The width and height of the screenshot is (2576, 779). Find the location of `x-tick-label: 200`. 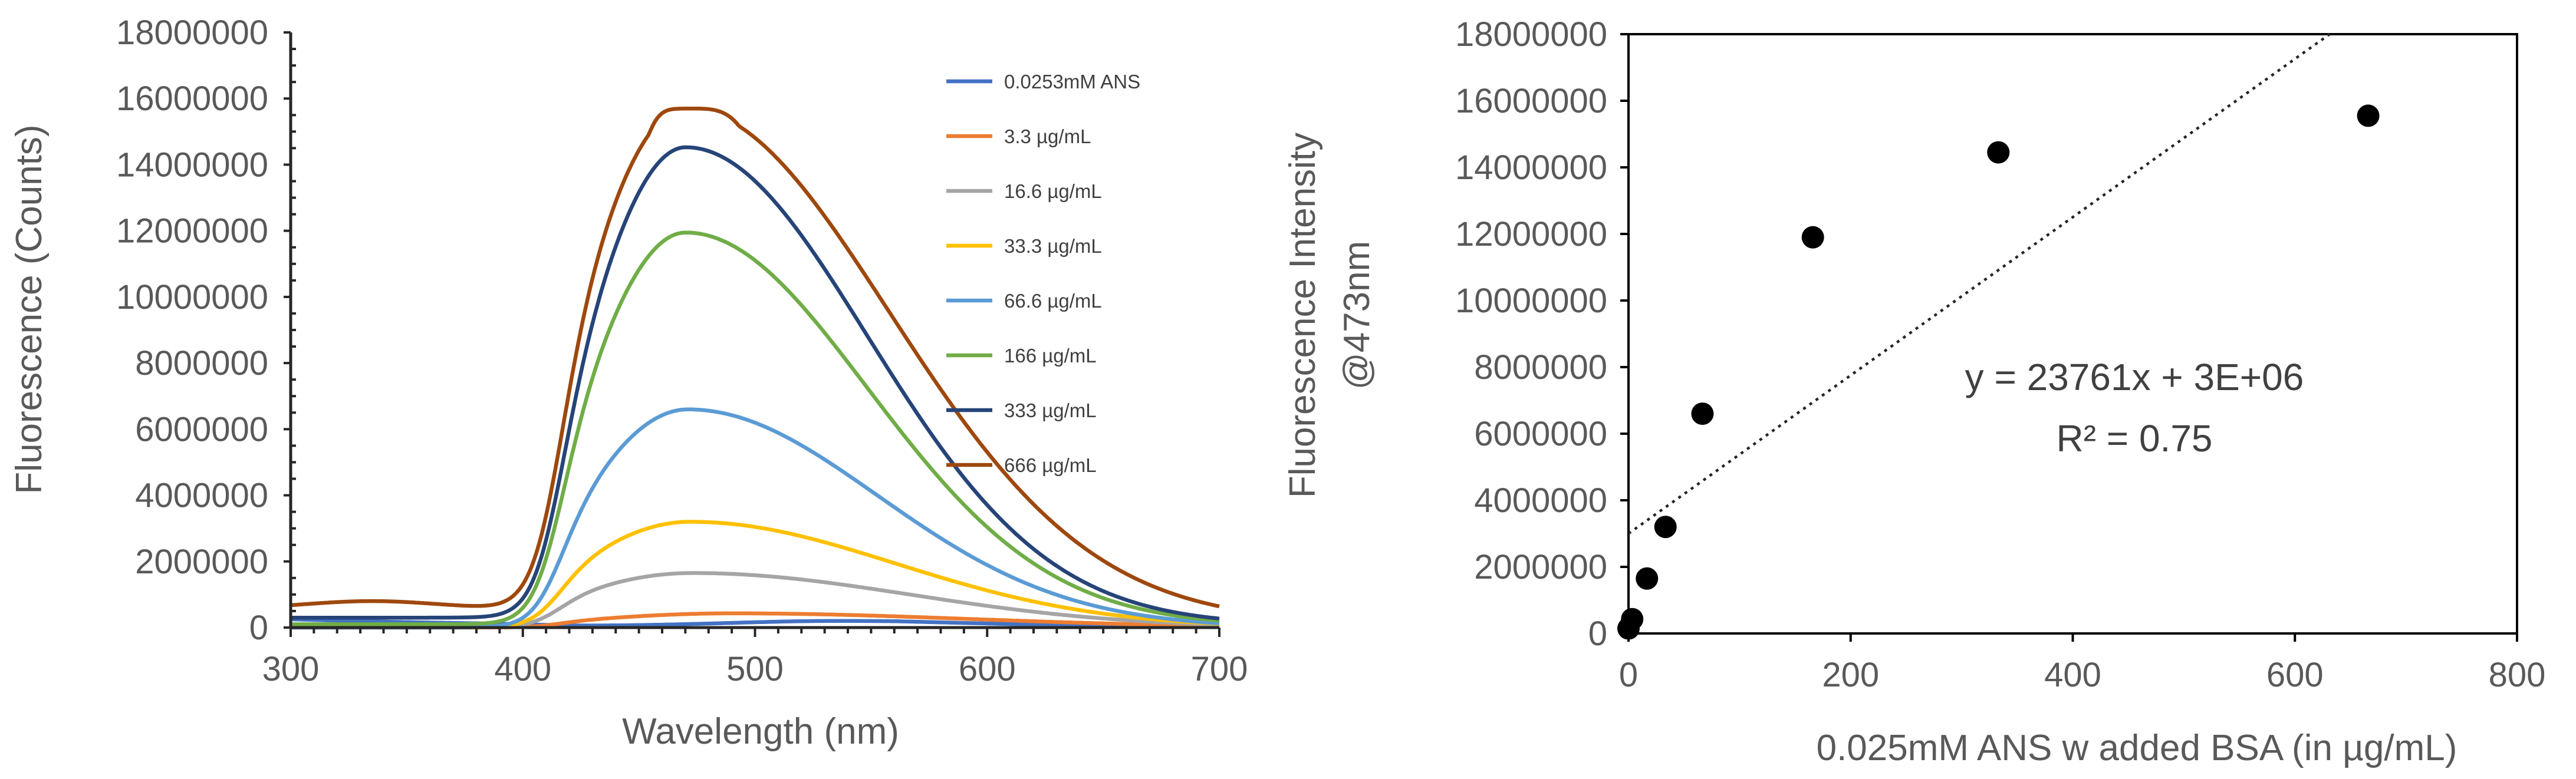

x-tick-label: 200 is located at coordinates (1850, 675).